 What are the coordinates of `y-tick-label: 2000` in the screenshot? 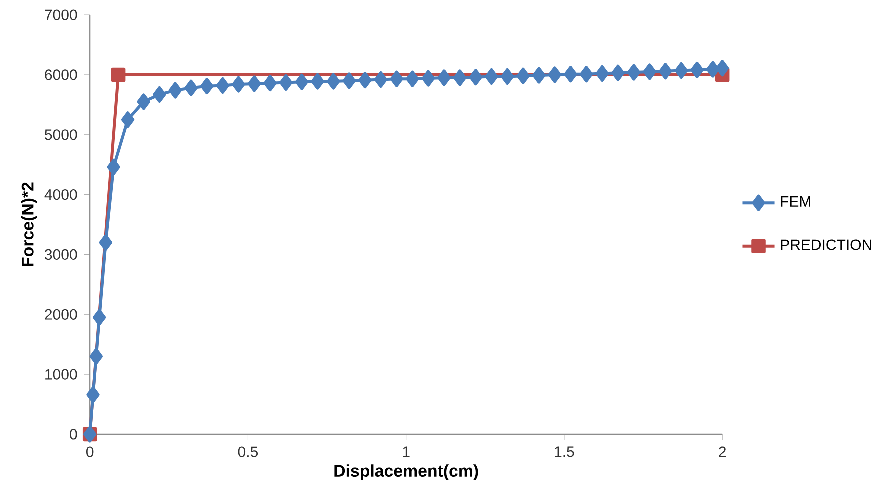 It's located at (61, 314).